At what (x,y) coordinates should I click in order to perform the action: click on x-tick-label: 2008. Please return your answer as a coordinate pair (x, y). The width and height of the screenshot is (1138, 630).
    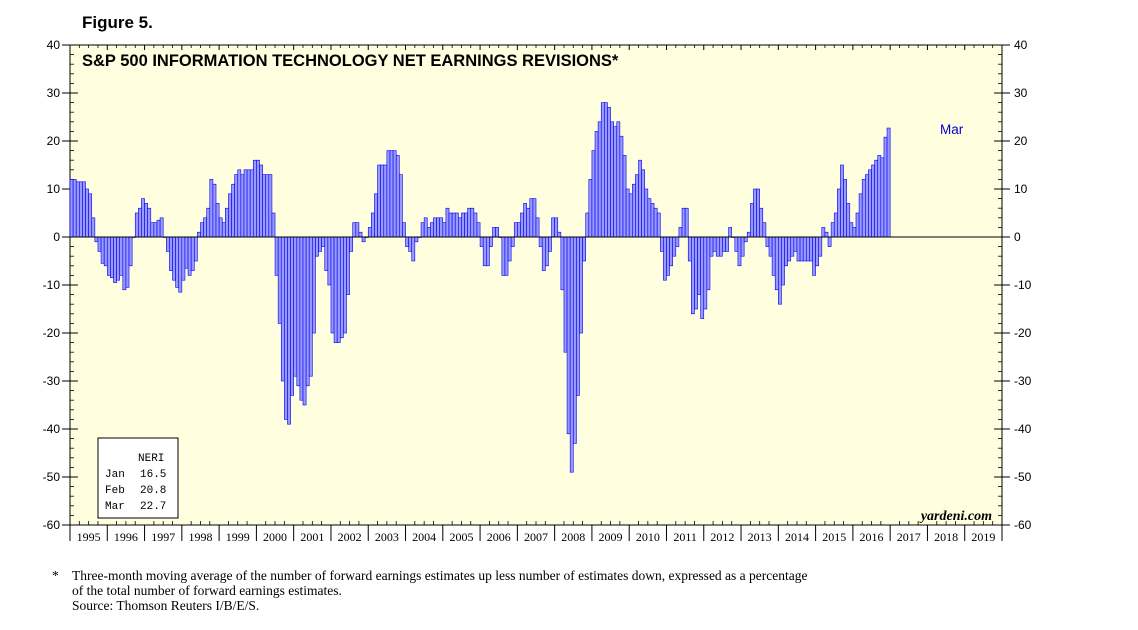
    Looking at the image, I should click on (573, 537).